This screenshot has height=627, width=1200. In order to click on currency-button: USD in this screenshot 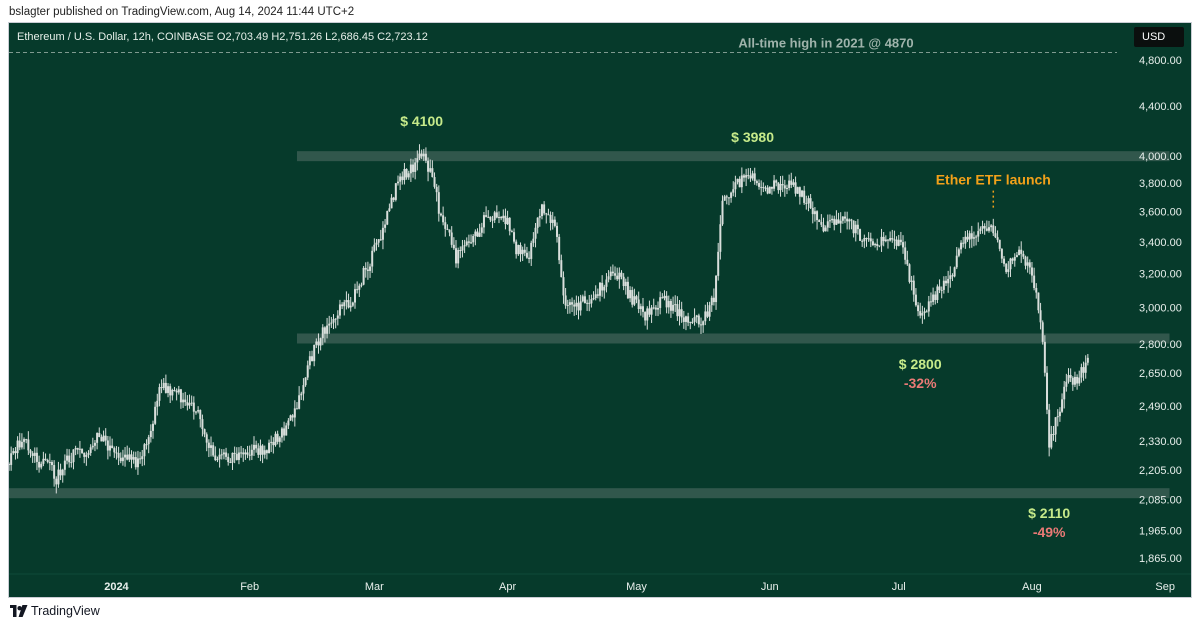, I will do `click(1159, 37)`.